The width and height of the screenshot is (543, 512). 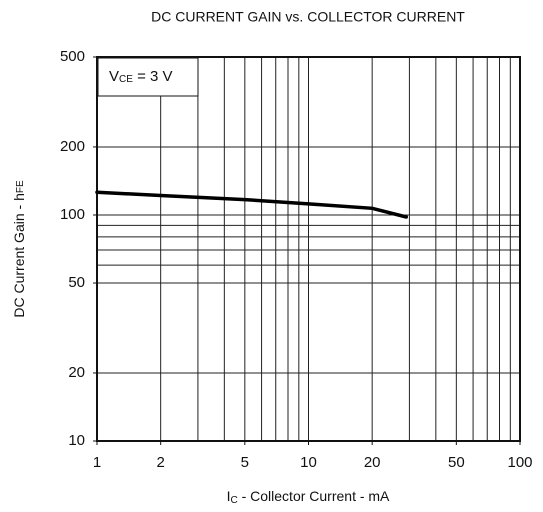 What do you see at coordinates (160, 462) in the screenshot?
I see `x-tick-label: 2` at bounding box center [160, 462].